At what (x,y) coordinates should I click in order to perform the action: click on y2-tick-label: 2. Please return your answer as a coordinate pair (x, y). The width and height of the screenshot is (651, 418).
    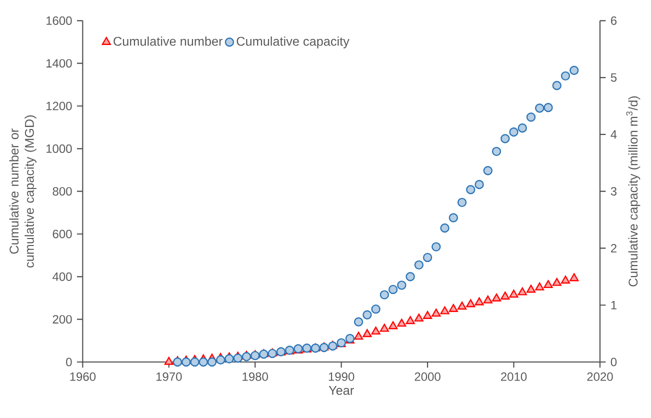
    Looking at the image, I should click on (613, 248).